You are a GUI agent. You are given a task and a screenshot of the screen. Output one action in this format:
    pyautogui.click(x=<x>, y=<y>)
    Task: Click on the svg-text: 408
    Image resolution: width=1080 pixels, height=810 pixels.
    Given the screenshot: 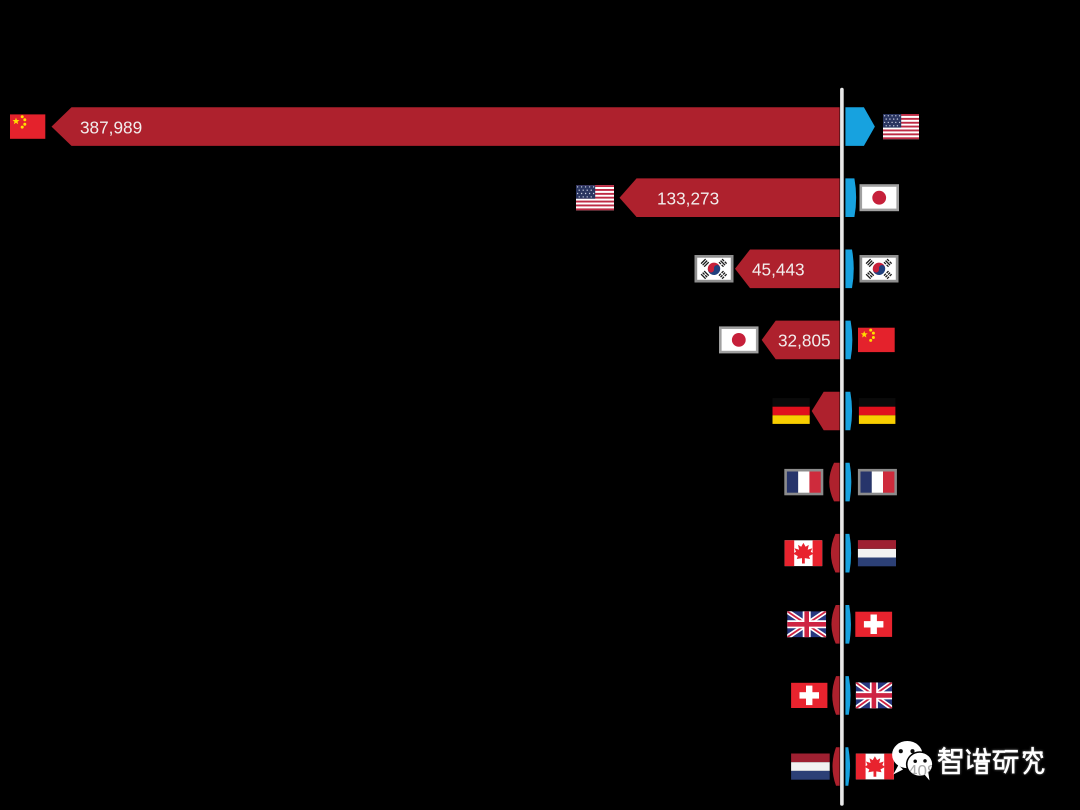 What is the action you would take?
    pyautogui.click(x=922, y=771)
    